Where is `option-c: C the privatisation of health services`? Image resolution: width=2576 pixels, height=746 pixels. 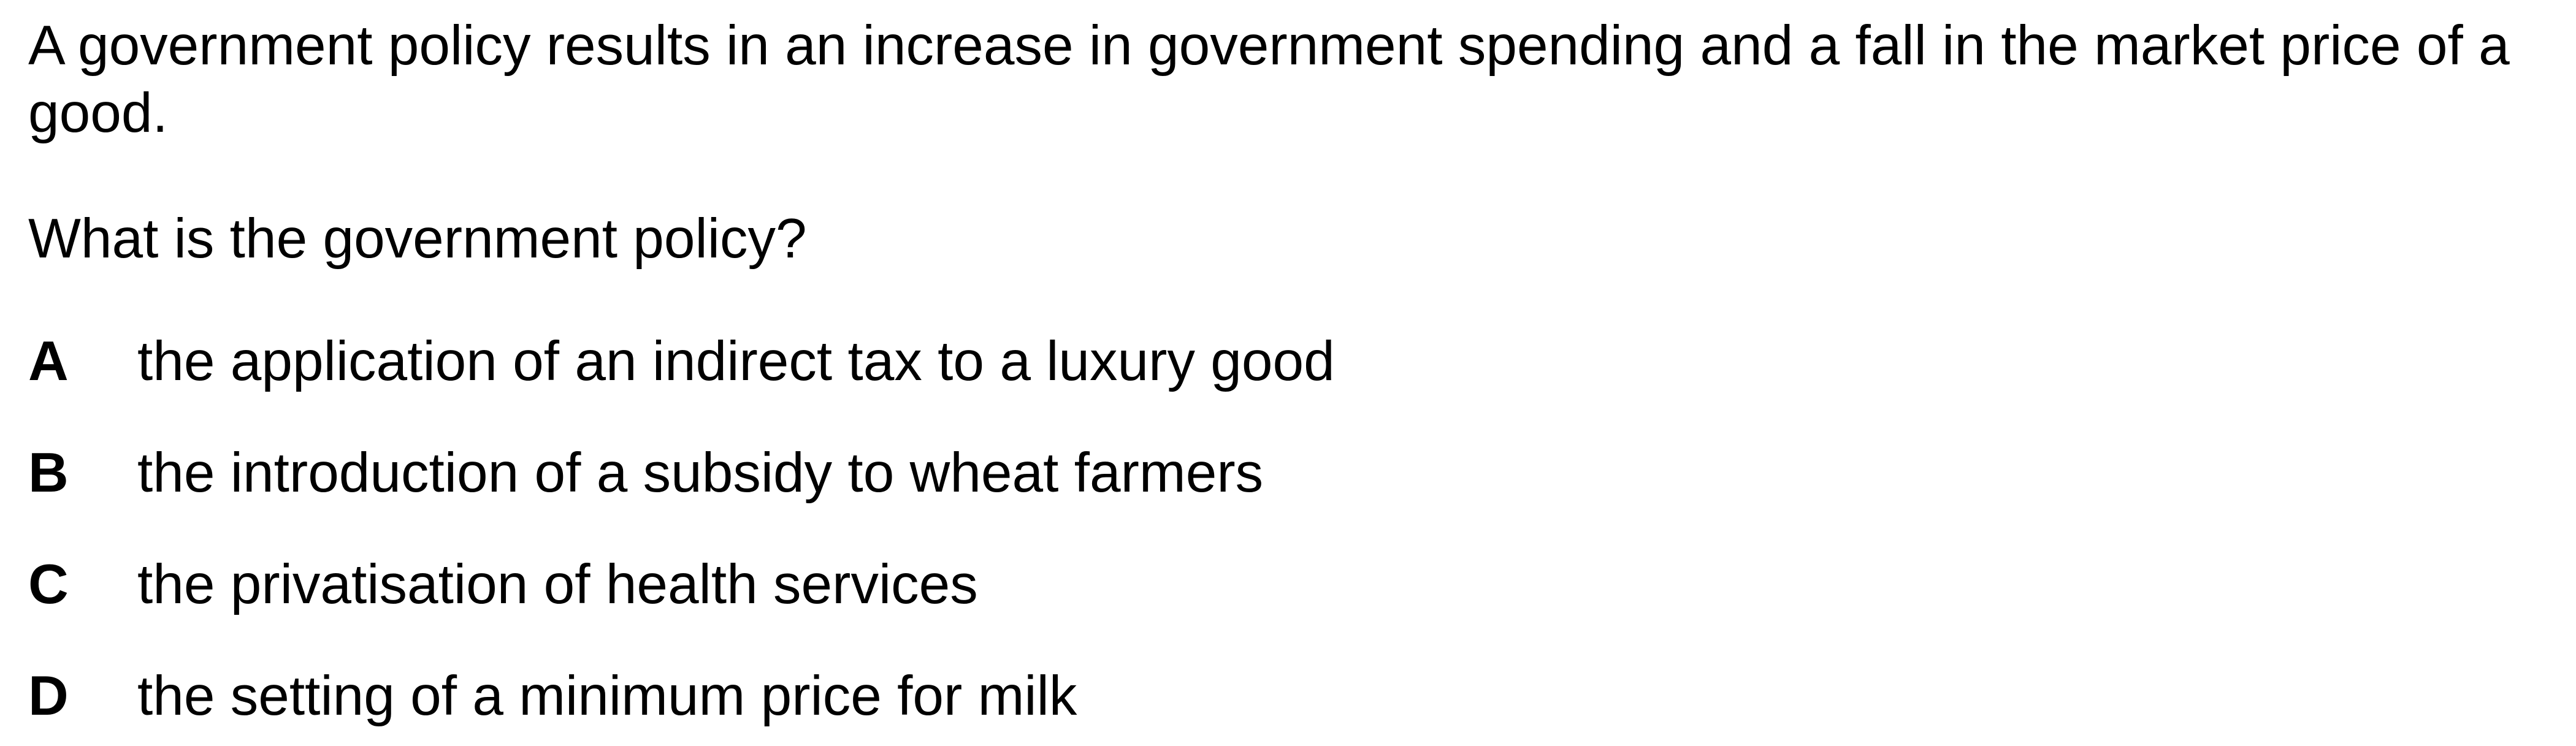
option-c: C the privatisation of health services is located at coordinates (1285, 584).